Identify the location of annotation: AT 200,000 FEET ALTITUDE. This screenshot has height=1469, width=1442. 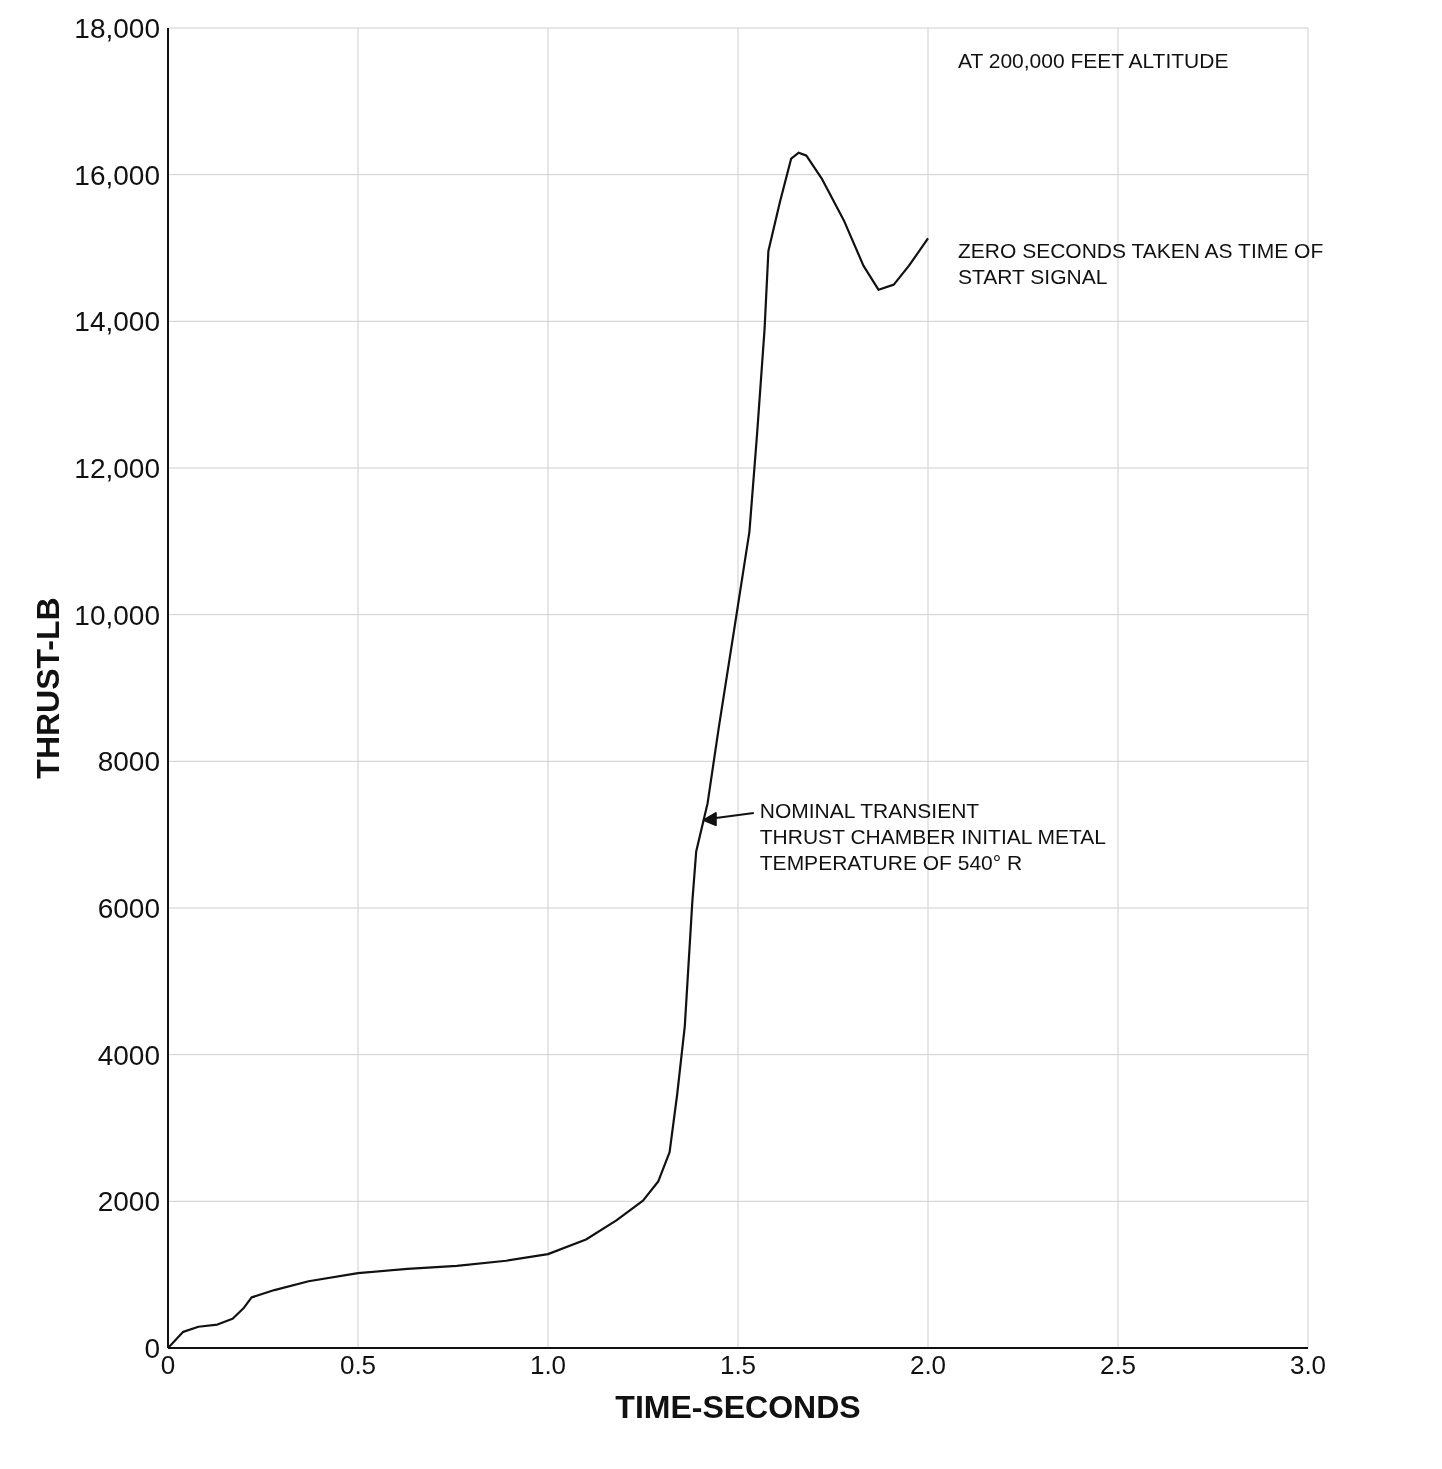
(1093, 61).